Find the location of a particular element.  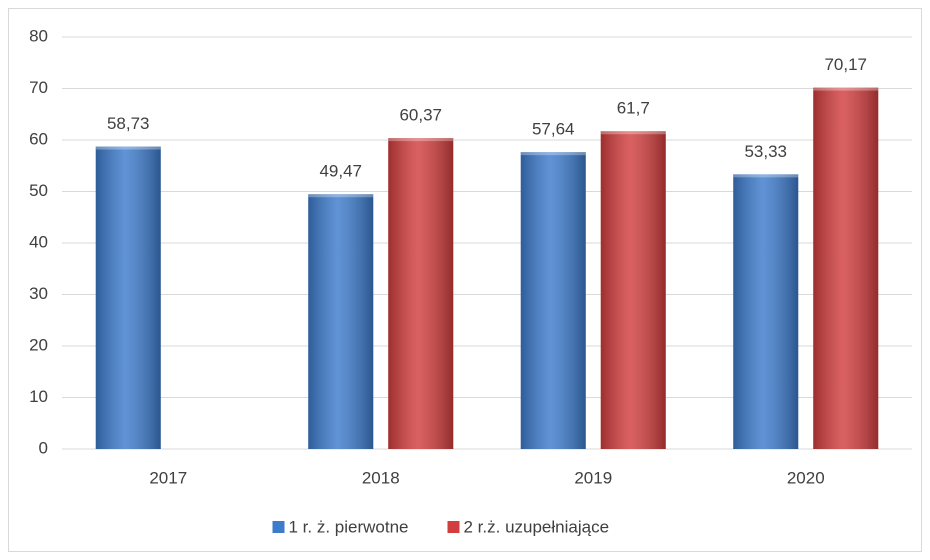

data-label: 53,33 is located at coordinates (765, 151).